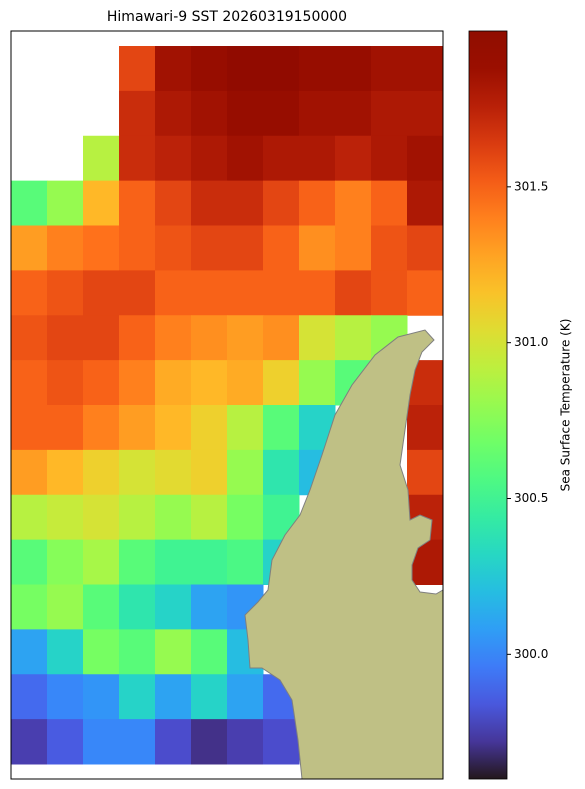 The width and height of the screenshot is (585, 789). I want to click on colorbar-tick-label: 300.0, so click(531, 654).